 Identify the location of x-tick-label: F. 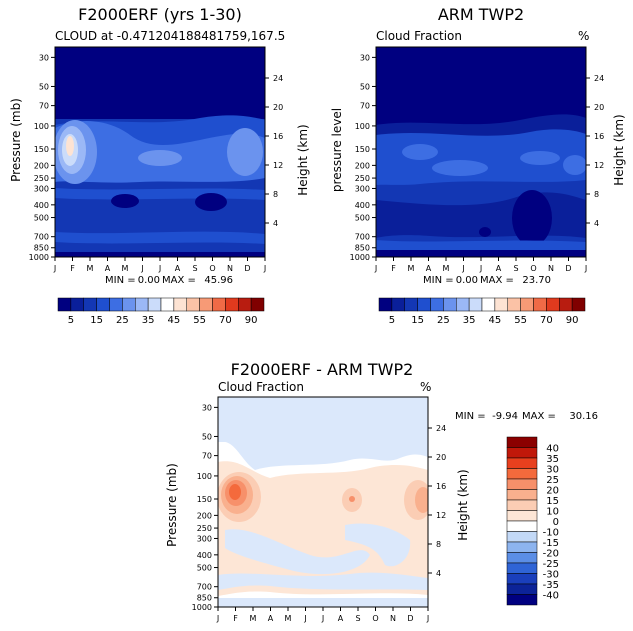
(235, 618).